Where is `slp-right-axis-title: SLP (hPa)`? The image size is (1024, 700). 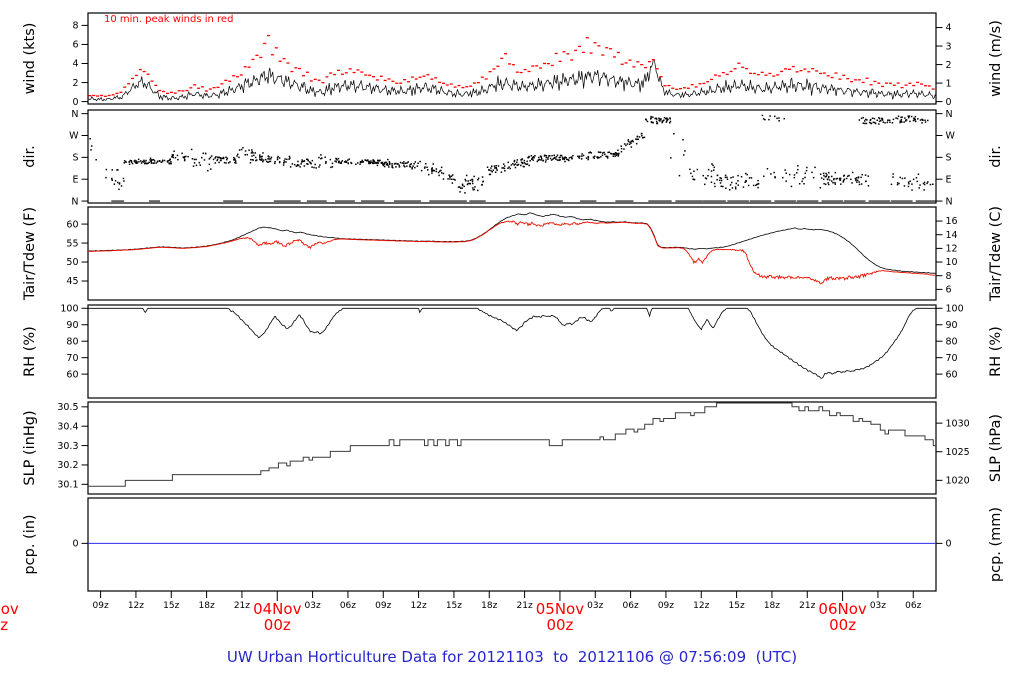 slp-right-axis-title: SLP (hPa) is located at coordinates (996, 448).